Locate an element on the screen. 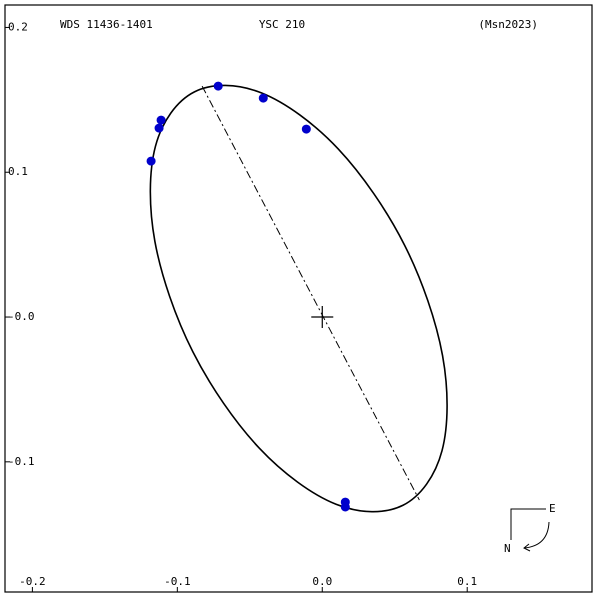 The width and height of the screenshot is (600, 600). reference: (Msn2023) is located at coordinates (508, 24).